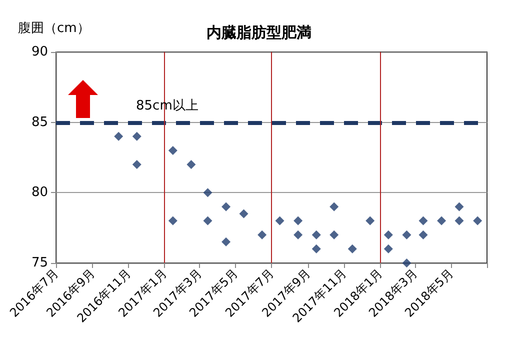 Image resolution: width=518 pixels, height=350 pixels. Describe the element at coordinates (39, 192) in the screenshot. I see `y-tick-label: 80` at that location.